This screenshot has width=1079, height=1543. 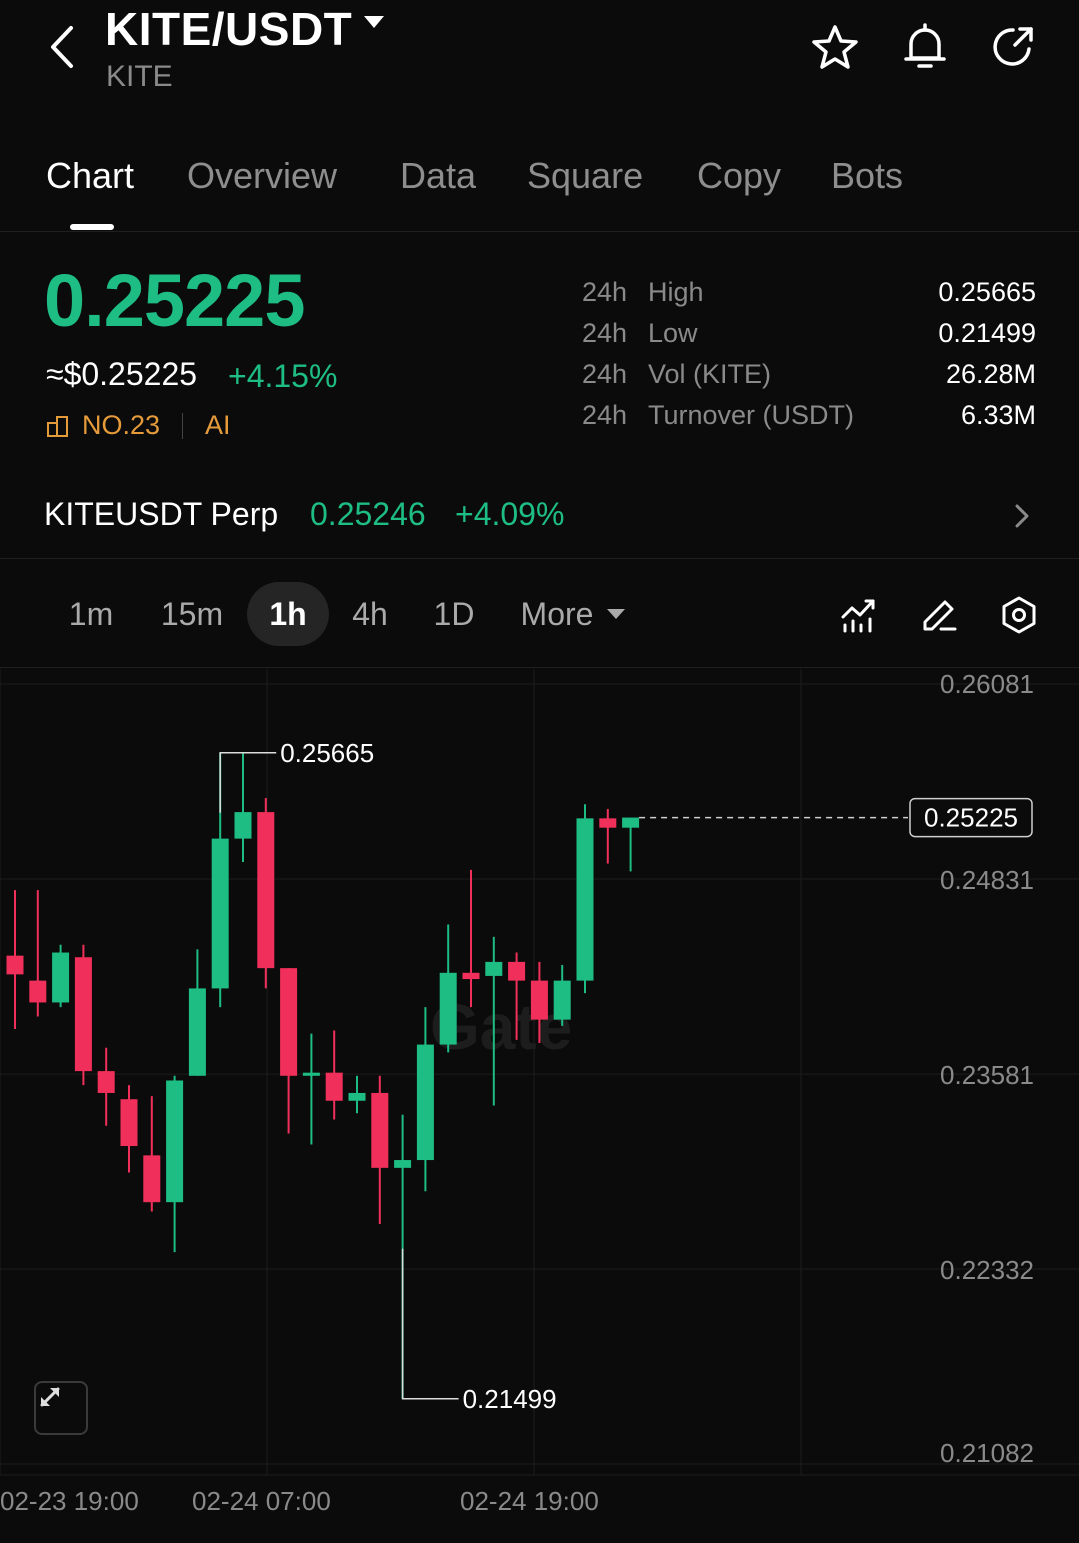 I want to click on stat-label: Vol (KITE), so click(x=710, y=374).